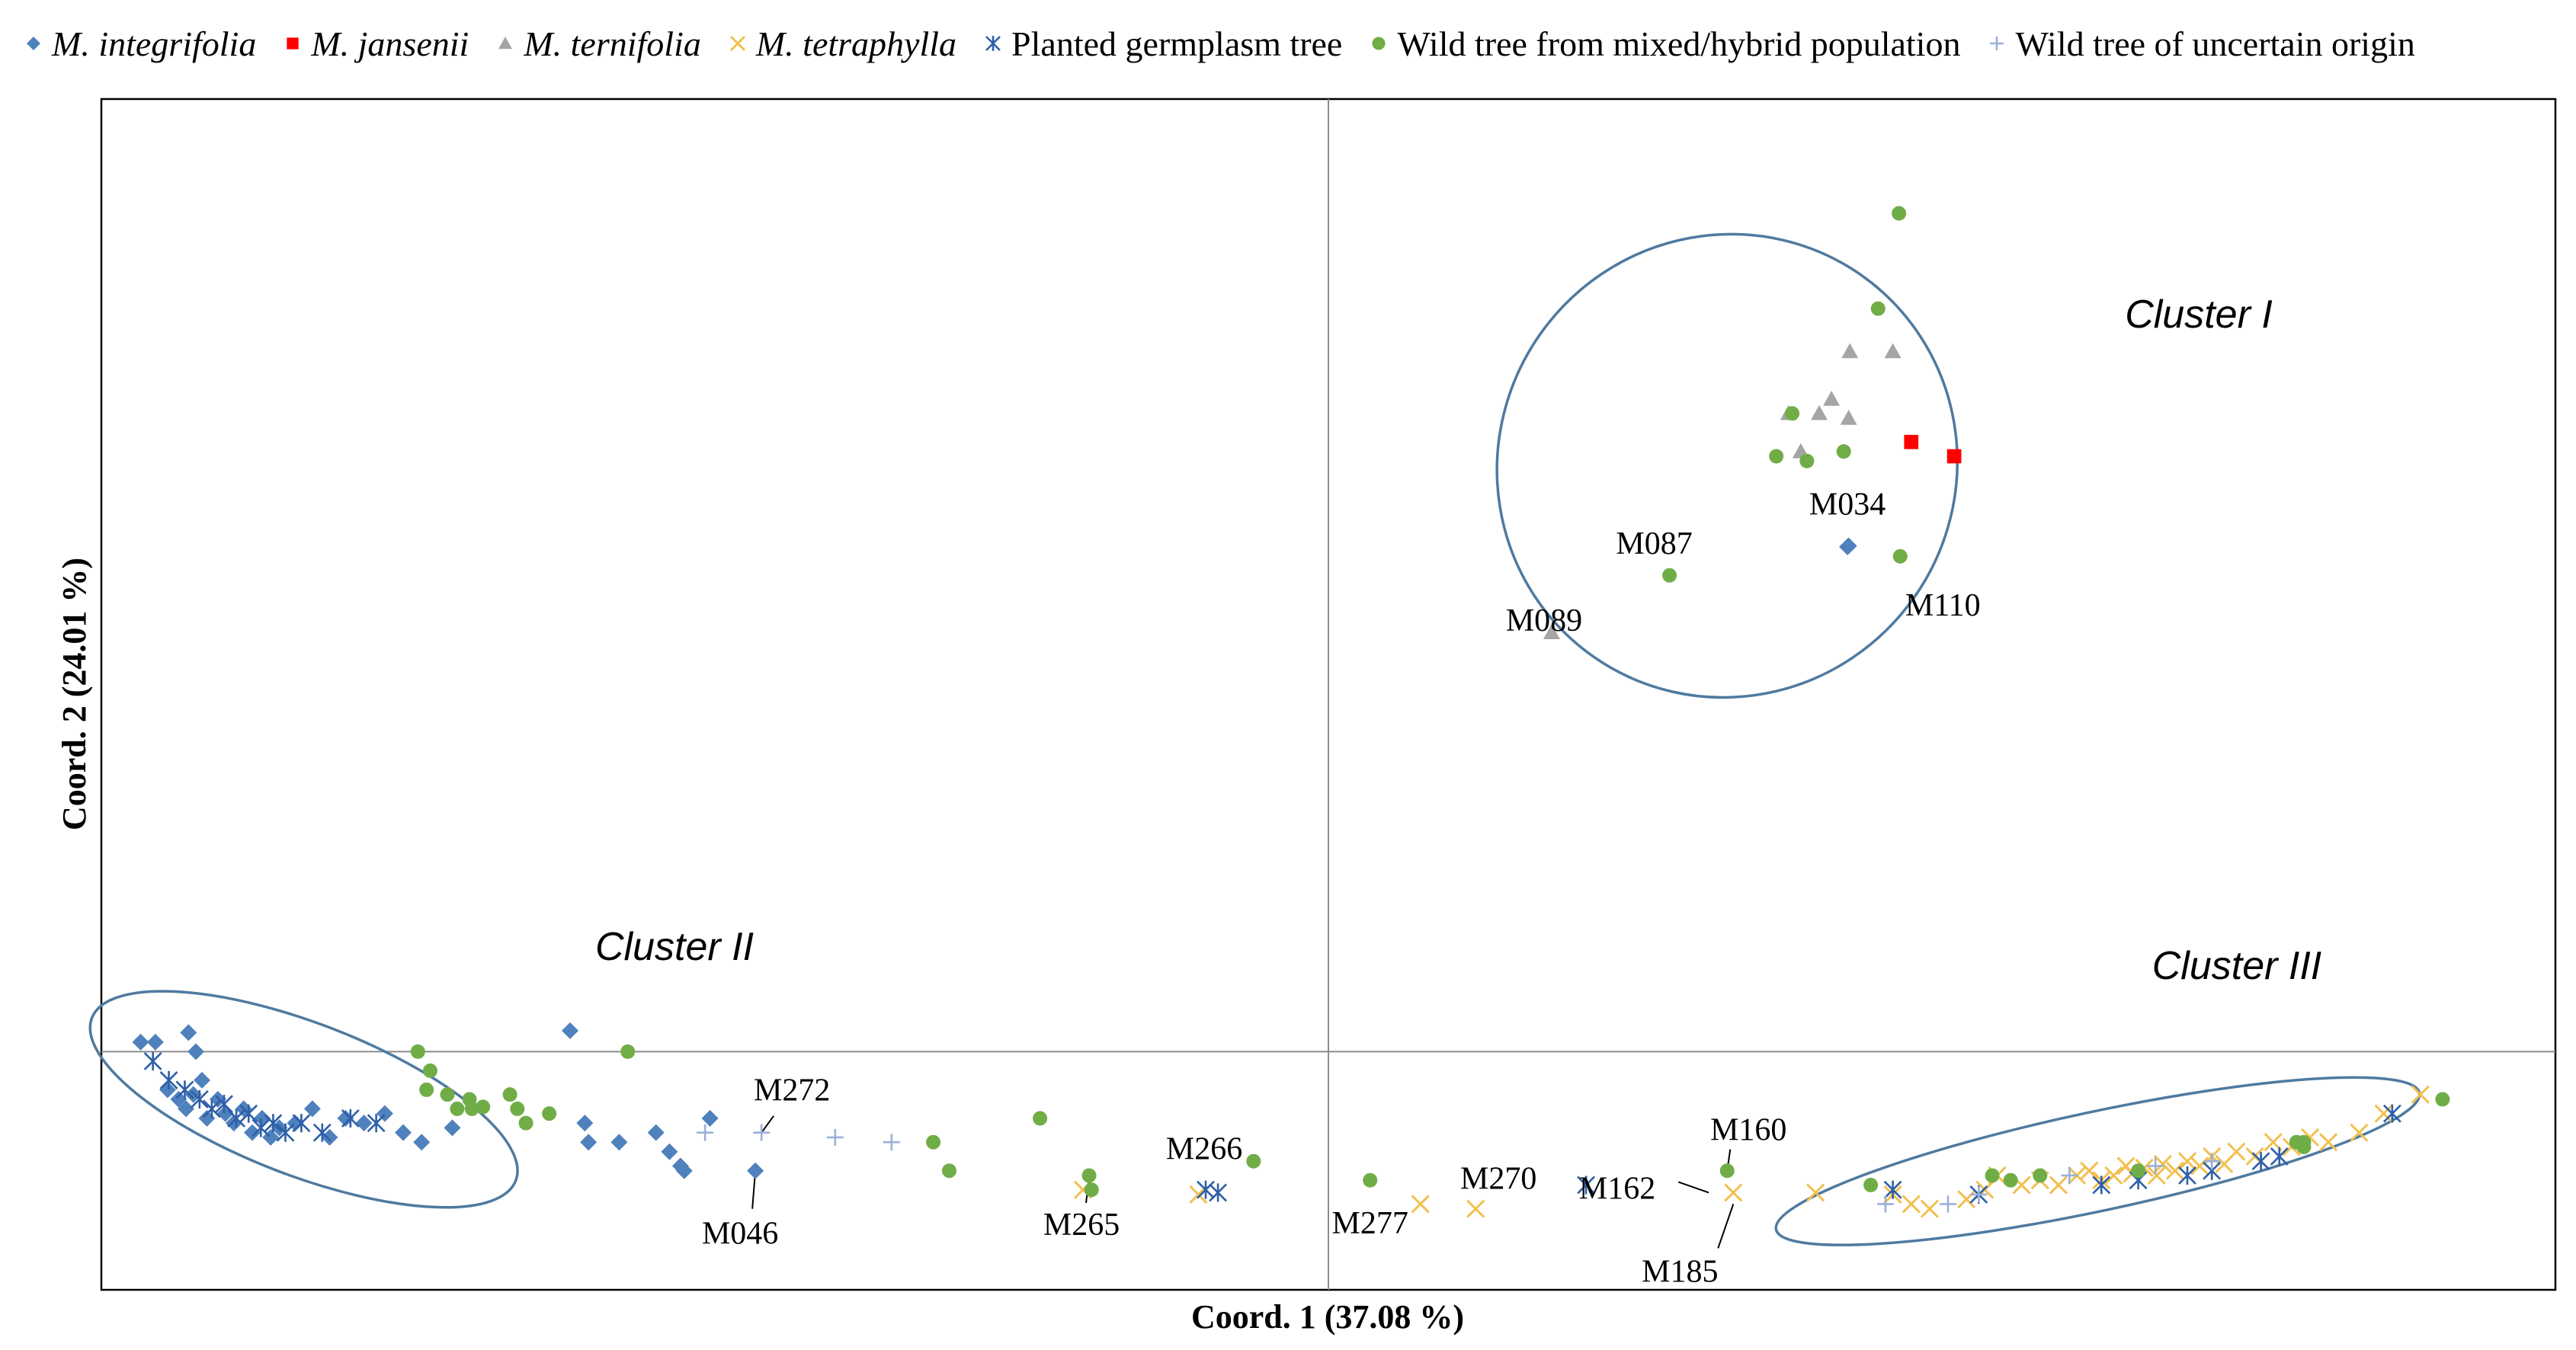  What do you see at coordinates (139, 44) in the screenshot?
I see `legend-item-integrifolia: M. integrifolia` at bounding box center [139, 44].